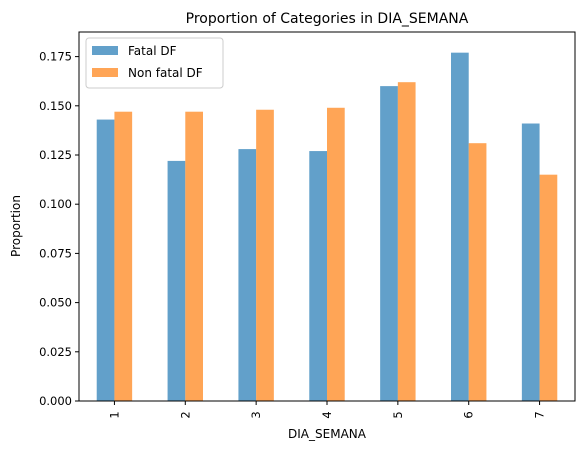  I want to click on x-tick-label: 3, so click(256, 414).